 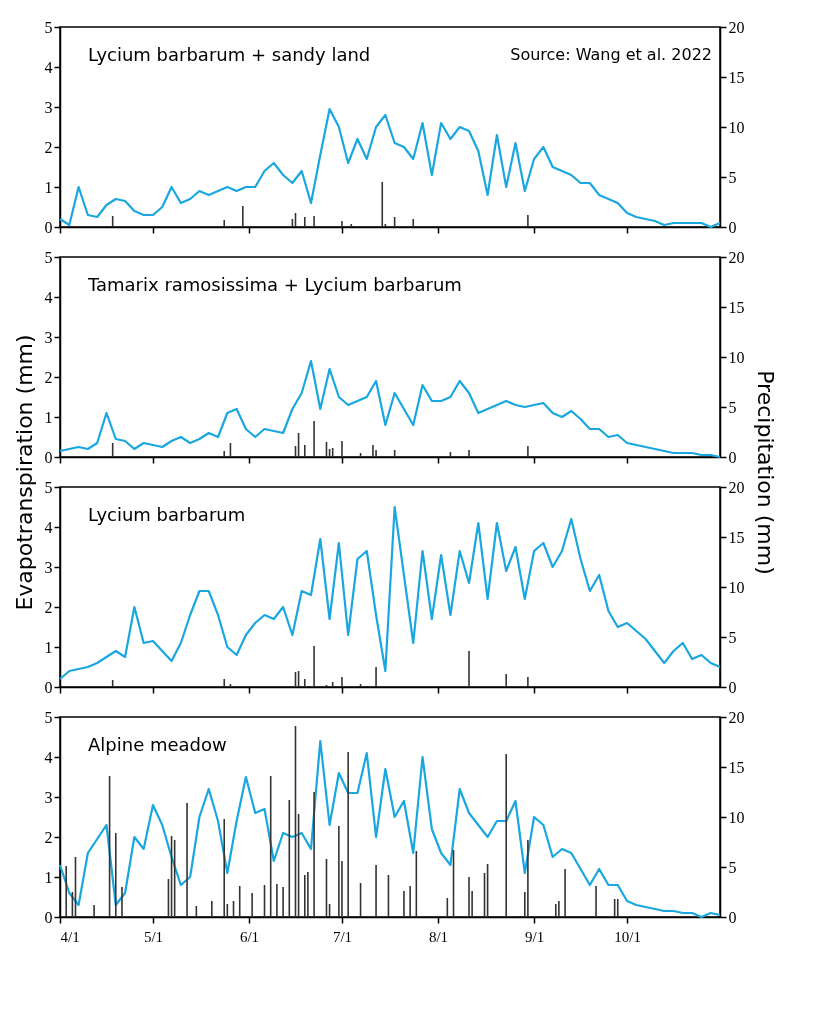 What do you see at coordinates (438, 936) in the screenshot?
I see `x-tick-label: 8/1` at bounding box center [438, 936].